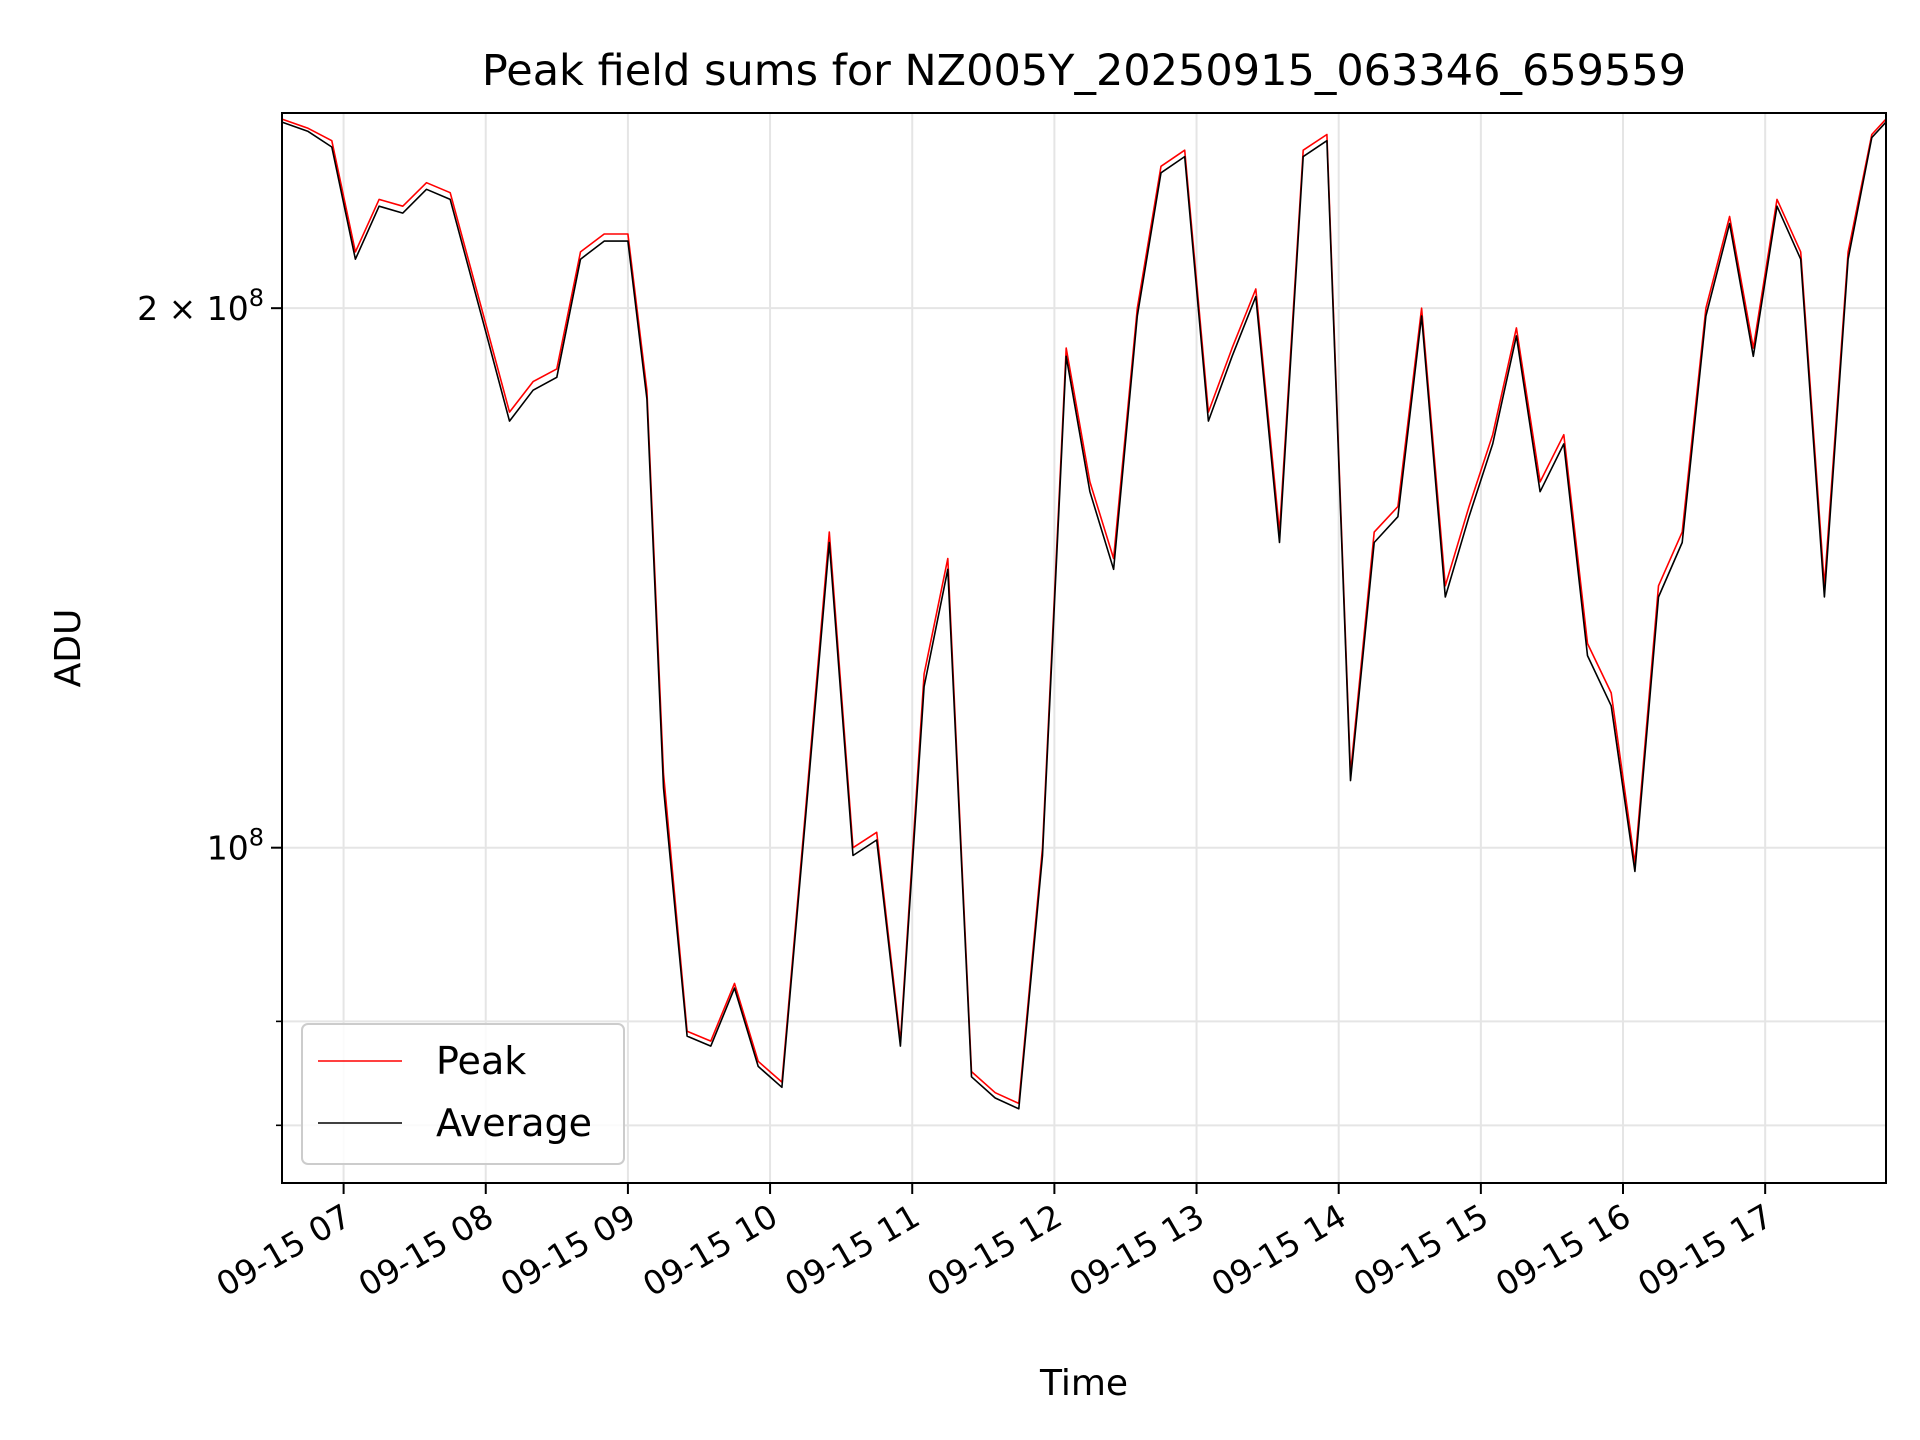 This screenshot has height=1440, width=1920. What do you see at coordinates (200, 306) in the screenshot?
I see `y-tick-label: 2 × 108` at bounding box center [200, 306].